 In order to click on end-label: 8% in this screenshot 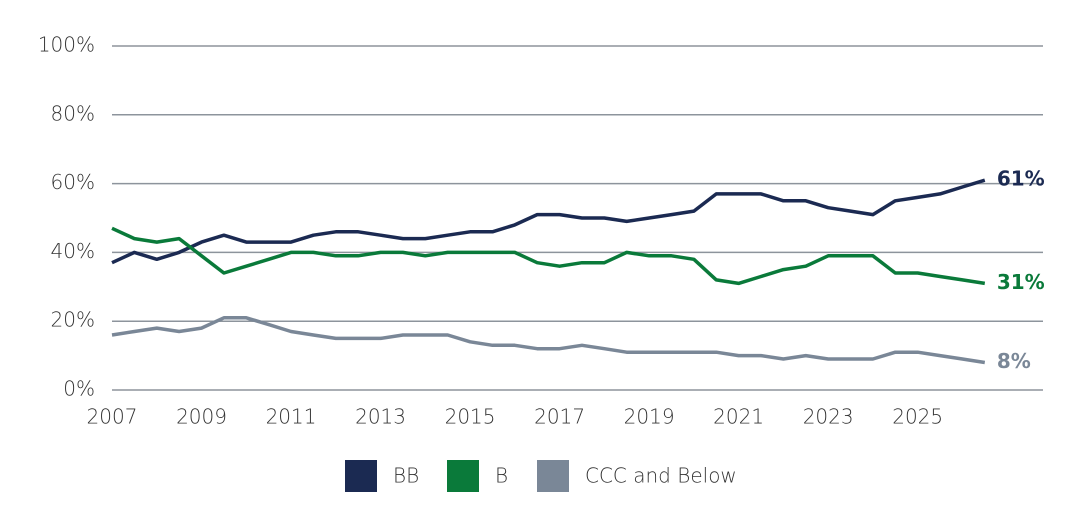, I will do `click(1014, 361)`.